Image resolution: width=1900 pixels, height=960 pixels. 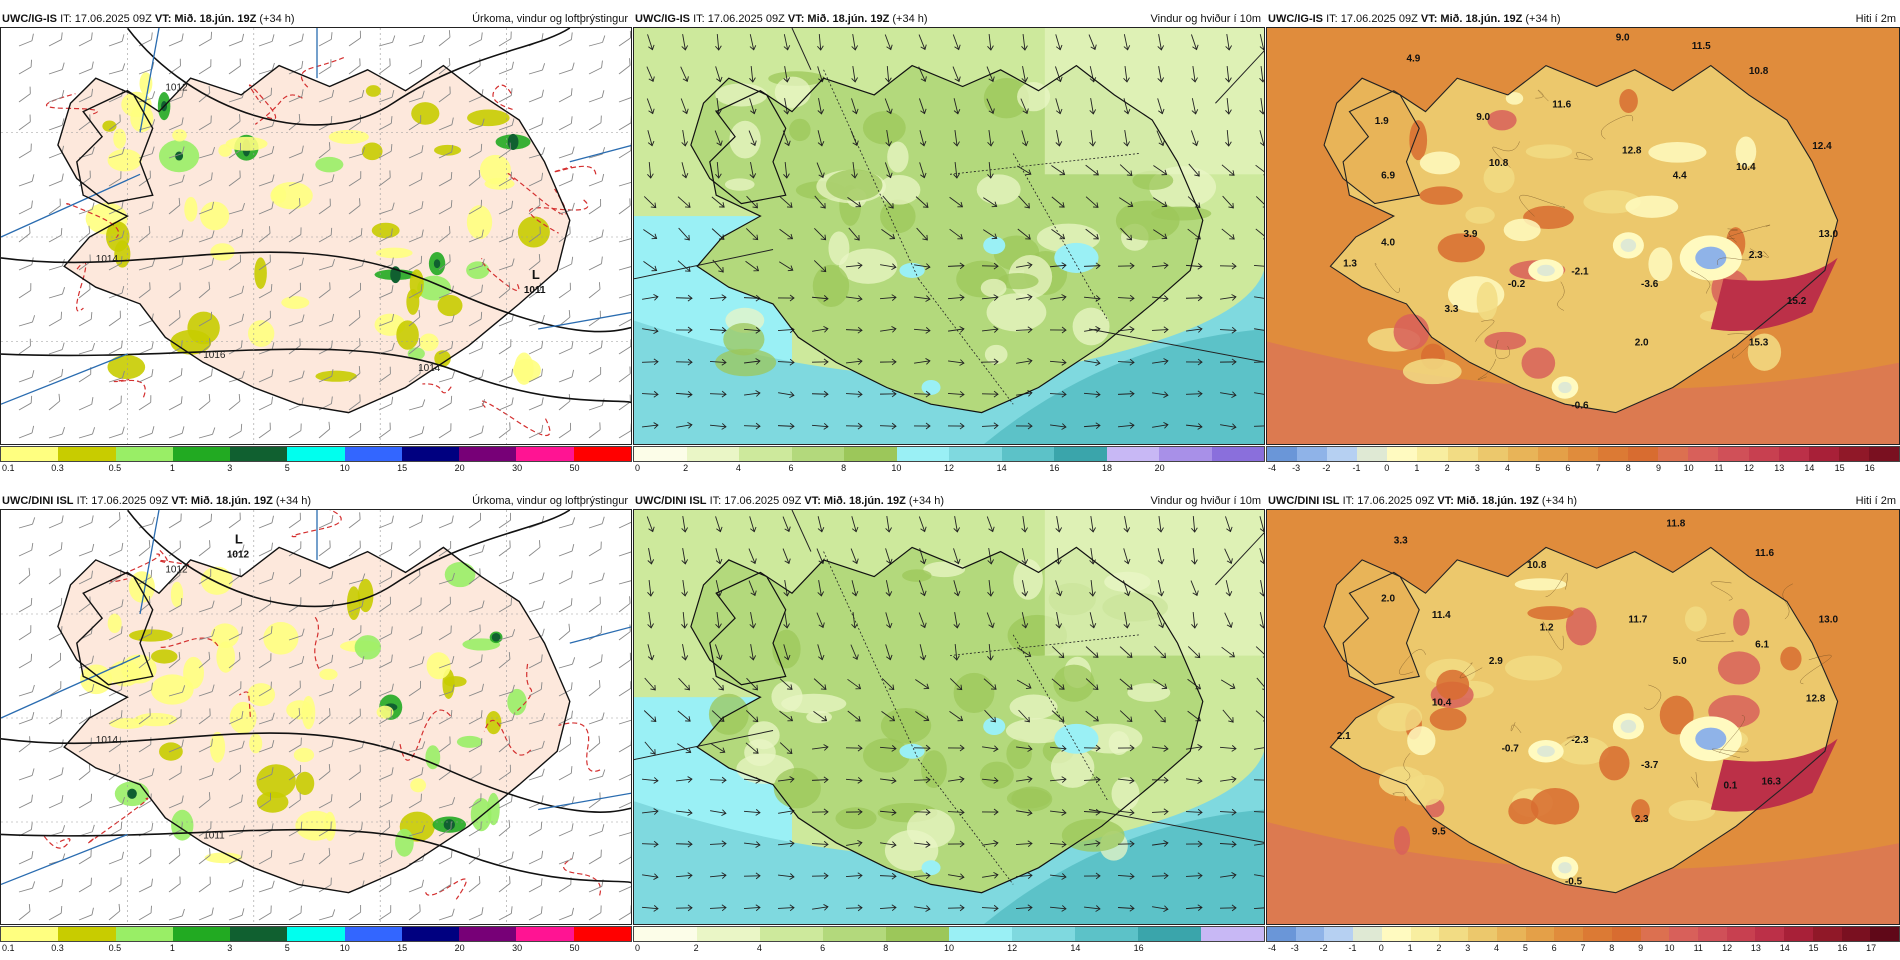 I want to click on legend-tick-label: 0.1, so click(x=8, y=948).